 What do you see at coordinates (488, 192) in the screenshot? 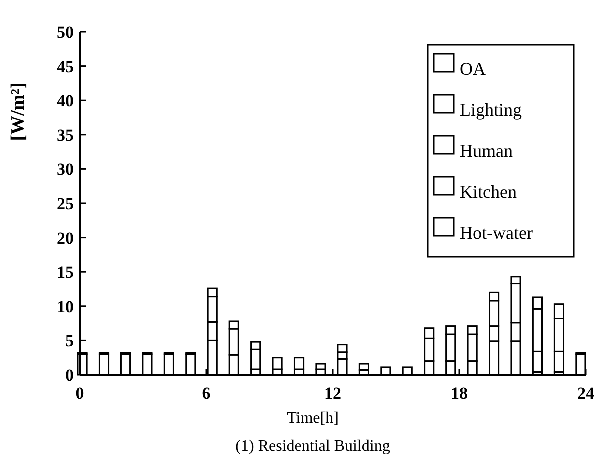
I see `legend-label: Kitchen` at bounding box center [488, 192].